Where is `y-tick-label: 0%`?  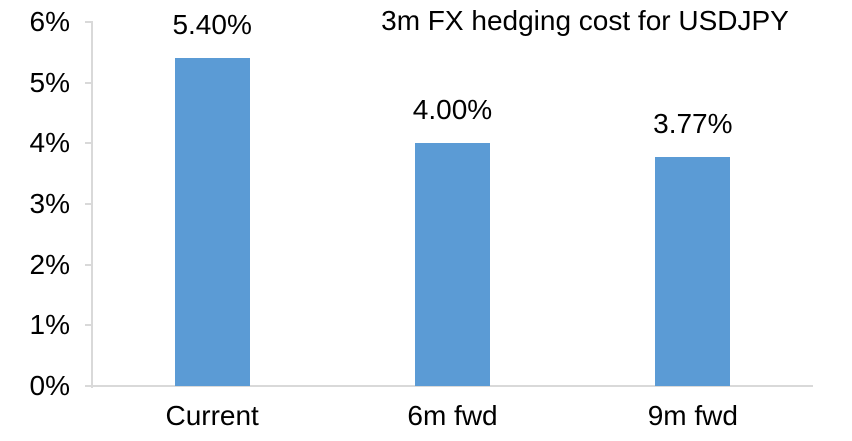 y-tick-label: 0% is located at coordinates (49, 385).